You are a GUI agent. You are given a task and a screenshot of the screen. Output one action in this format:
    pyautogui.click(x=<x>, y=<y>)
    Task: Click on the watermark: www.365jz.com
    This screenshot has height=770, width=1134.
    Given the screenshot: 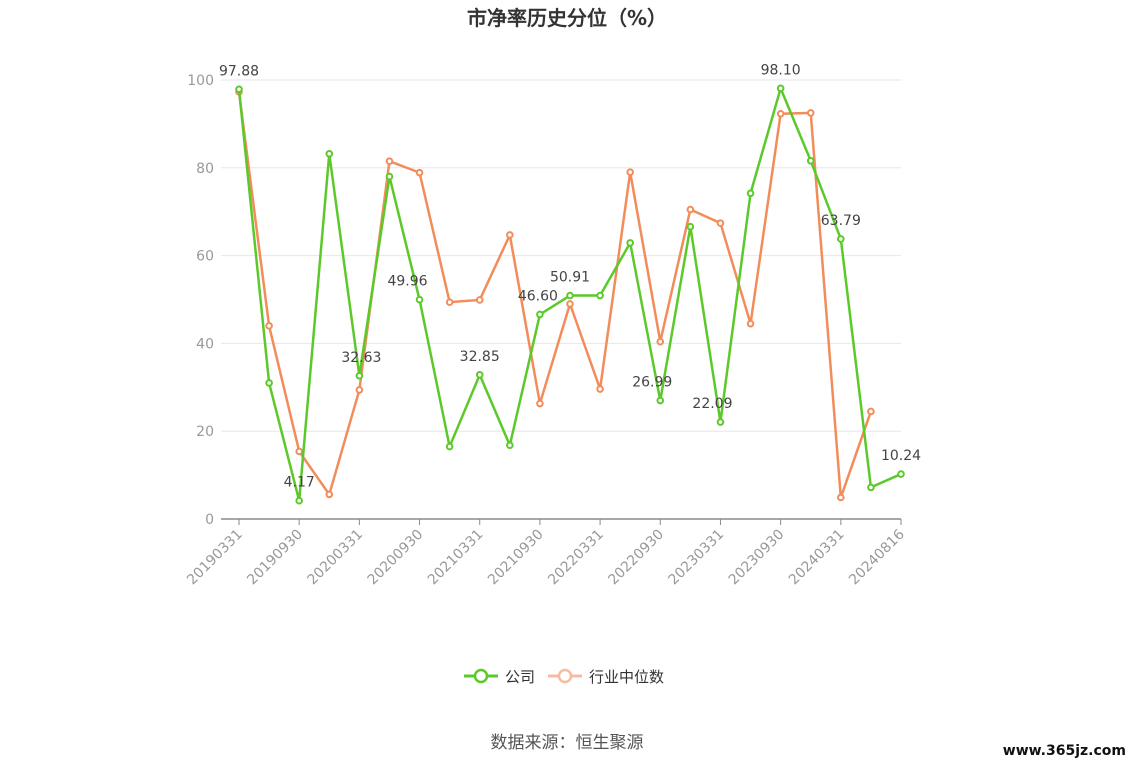 What is the action you would take?
    pyautogui.click(x=1064, y=751)
    